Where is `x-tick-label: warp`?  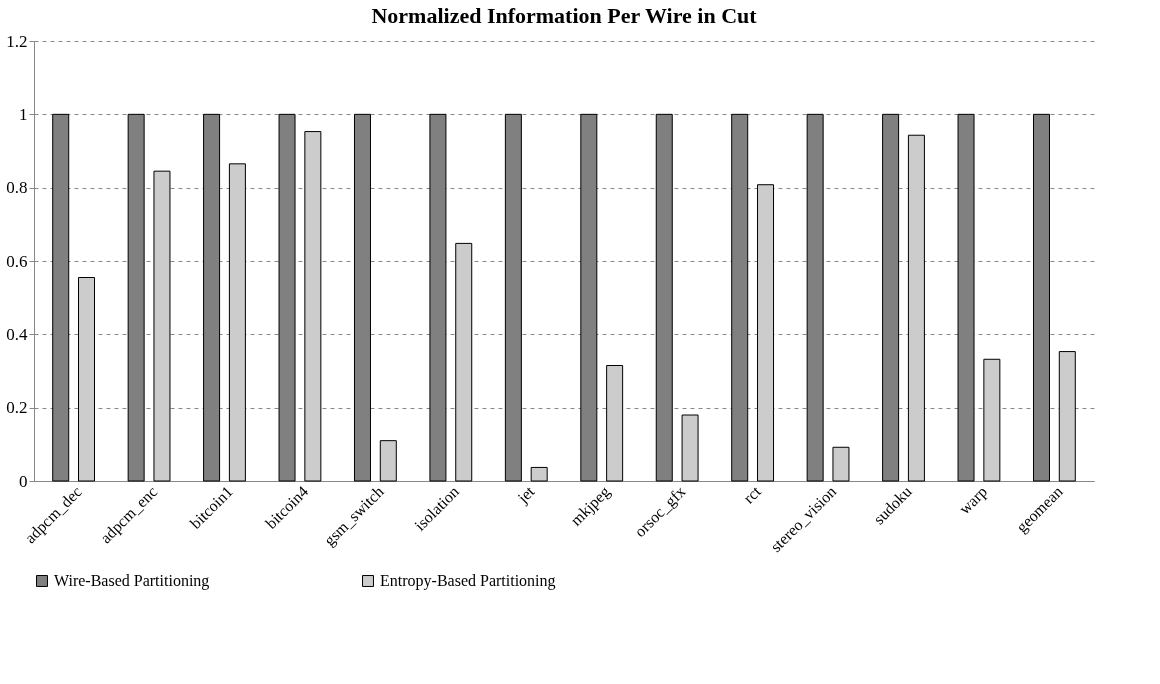 x-tick-label: warp is located at coordinates (973, 500).